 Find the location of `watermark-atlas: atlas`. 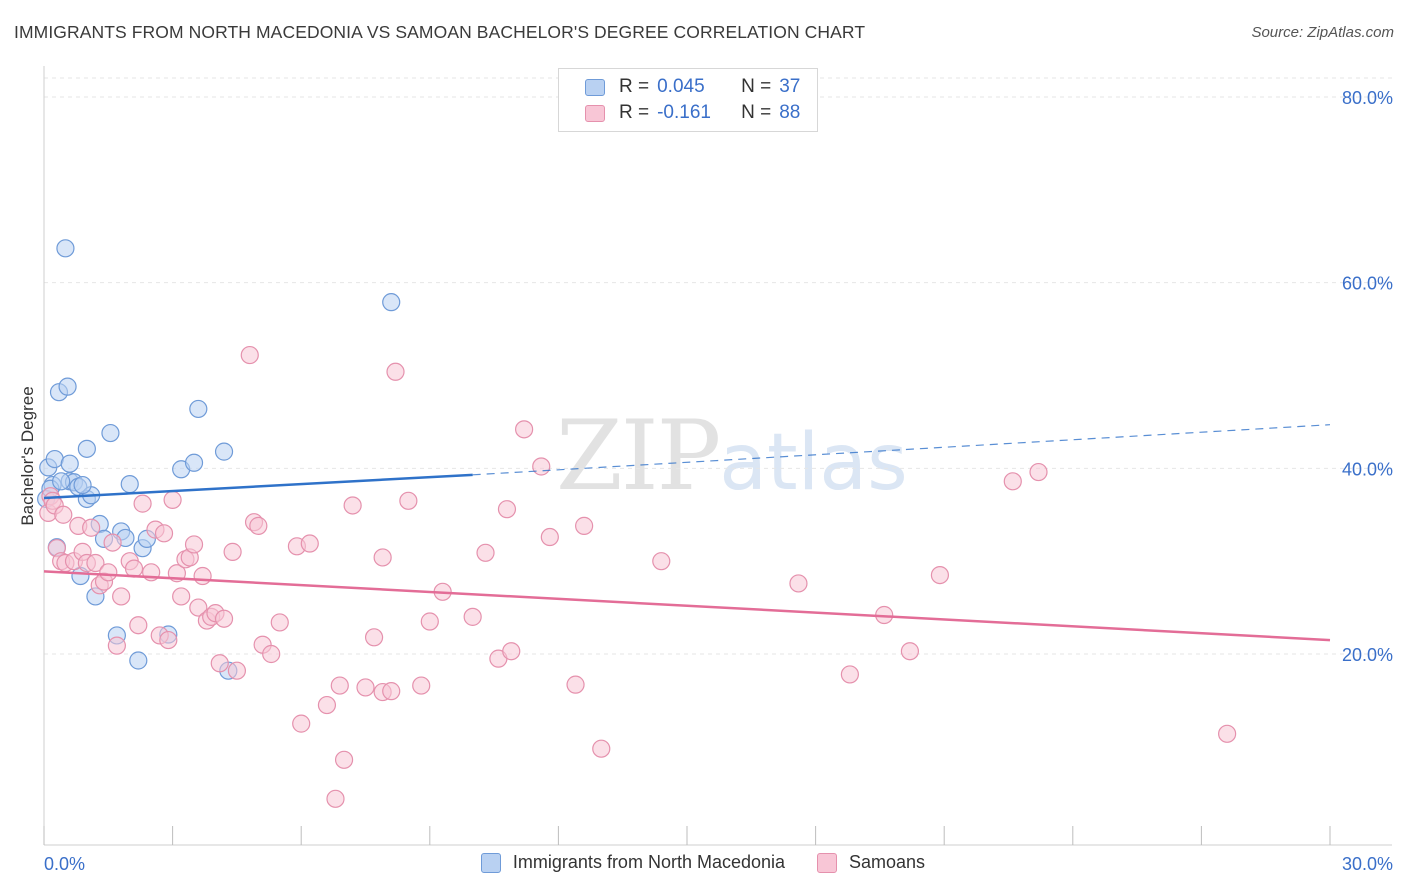

watermark-atlas: atlas is located at coordinates (813, 463).